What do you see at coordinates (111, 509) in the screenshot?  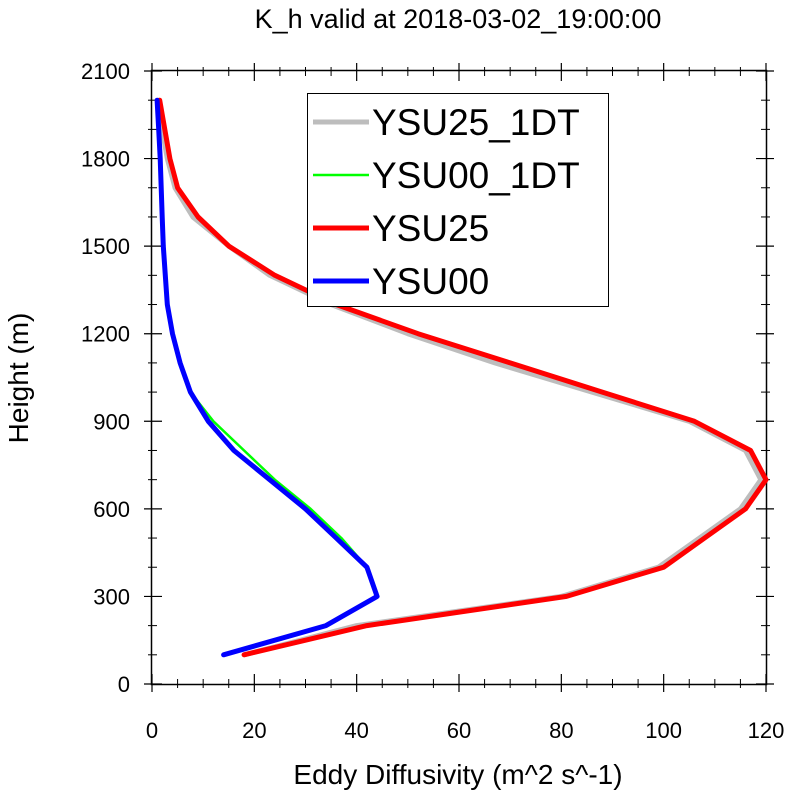 I see `y-tick-label: 600` at bounding box center [111, 509].